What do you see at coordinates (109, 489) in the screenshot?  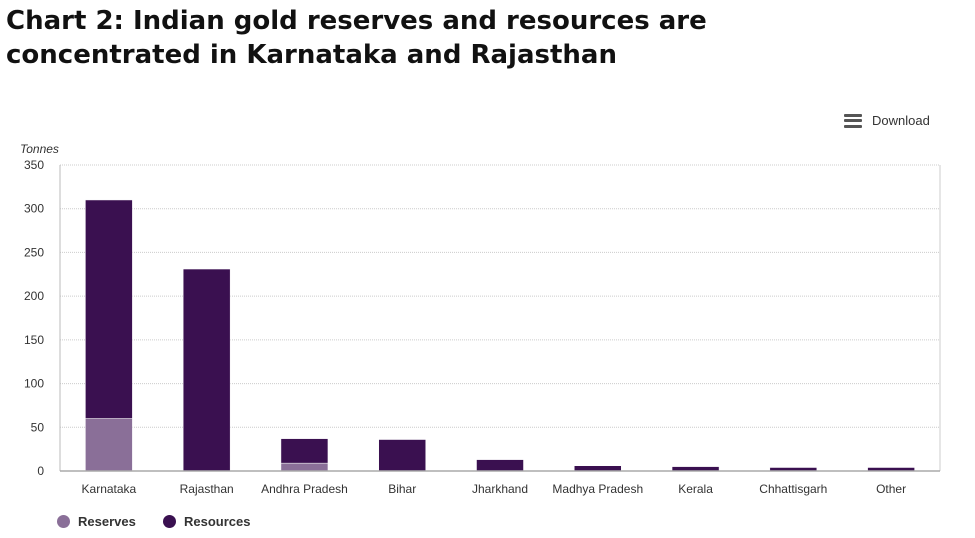 I see `x-tick-label: Karnataka` at bounding box center [109, 489].